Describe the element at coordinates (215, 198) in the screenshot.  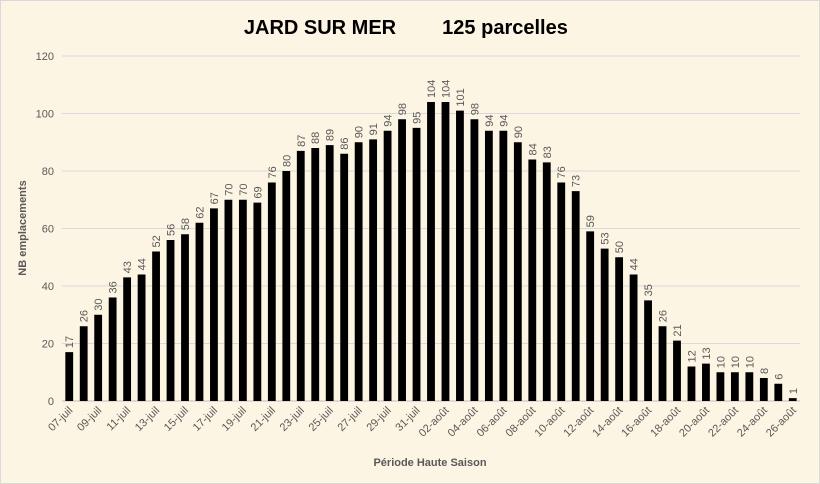
I see `data-label: 67` at that location.